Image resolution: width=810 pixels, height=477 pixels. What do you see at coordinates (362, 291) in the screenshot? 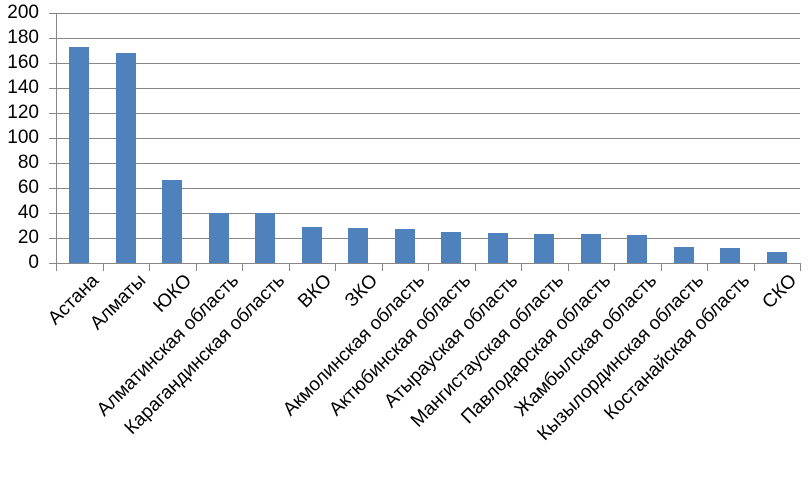
I see `x-axis-tick-label: ЗКО` at bounding box center [362, 291].